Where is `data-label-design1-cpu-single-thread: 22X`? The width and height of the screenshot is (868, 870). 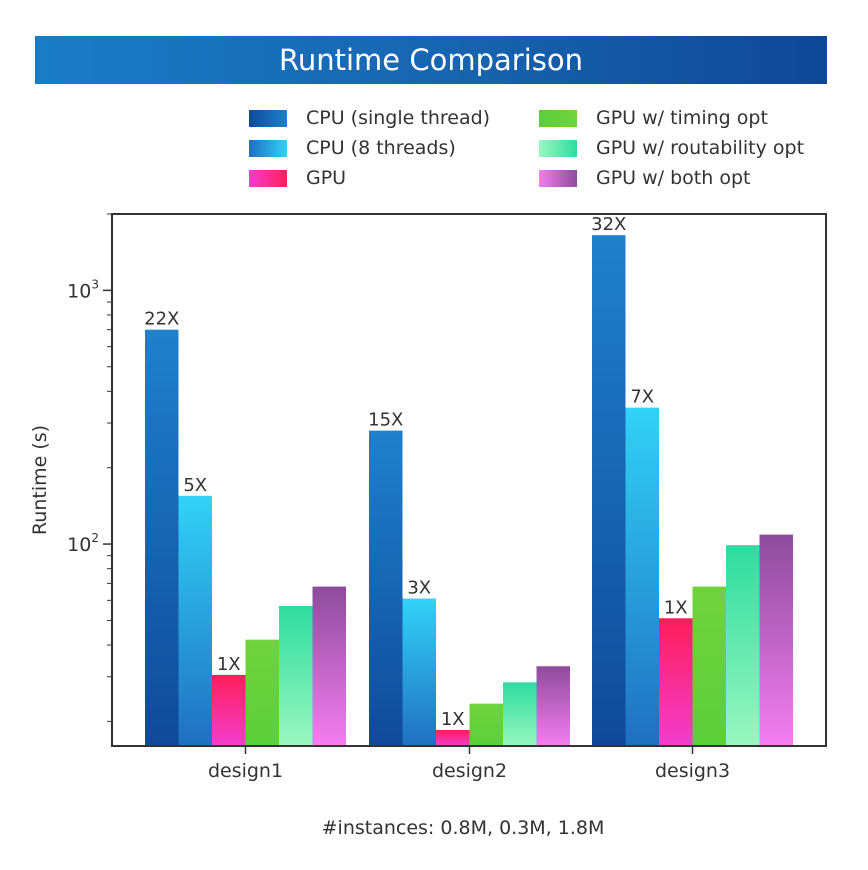
data-label-design1-cpu-single-thread: 22X is located at coordinates (161, 319).